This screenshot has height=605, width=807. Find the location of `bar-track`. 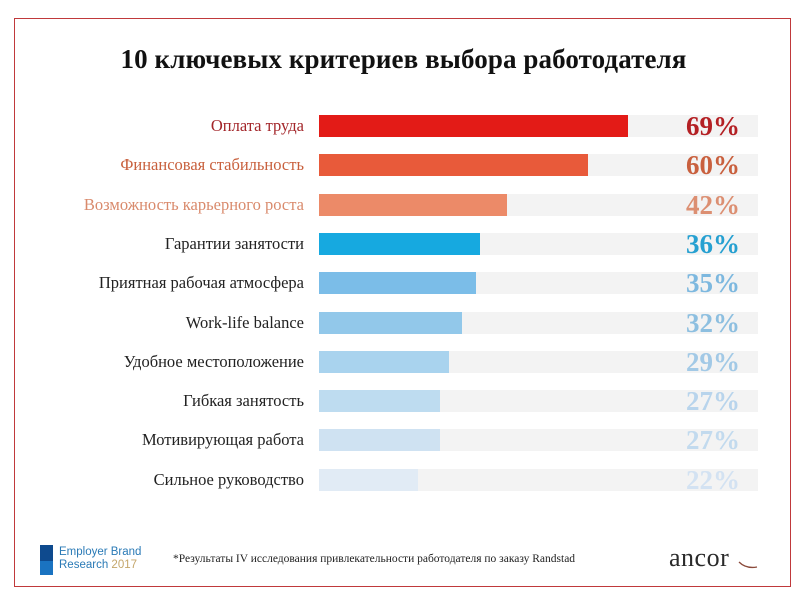

bar-track is located at coordinates (538, 479).